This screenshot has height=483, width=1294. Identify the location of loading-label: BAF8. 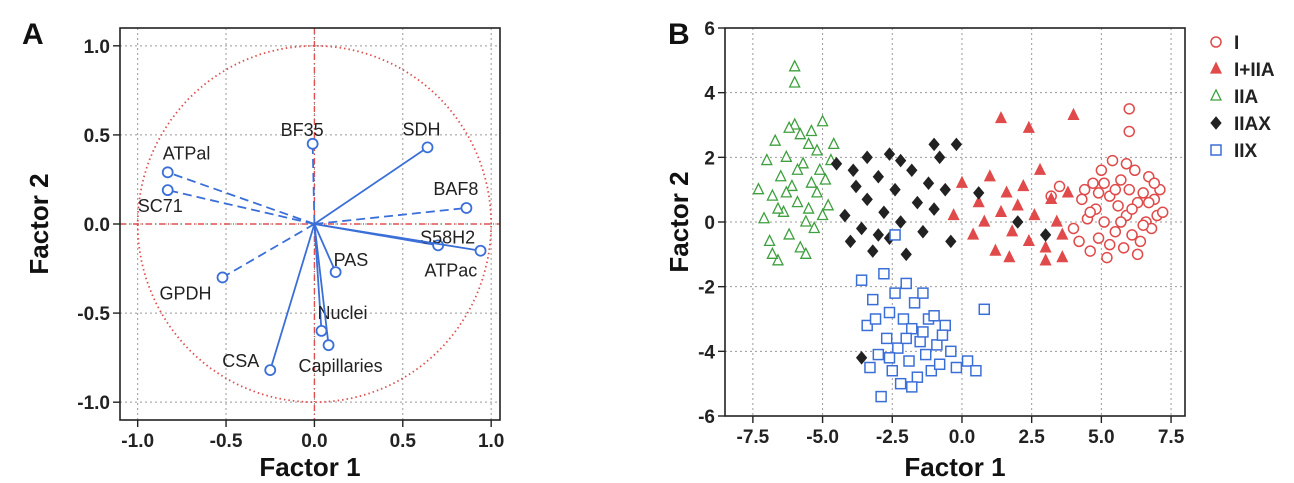
(455, 189).